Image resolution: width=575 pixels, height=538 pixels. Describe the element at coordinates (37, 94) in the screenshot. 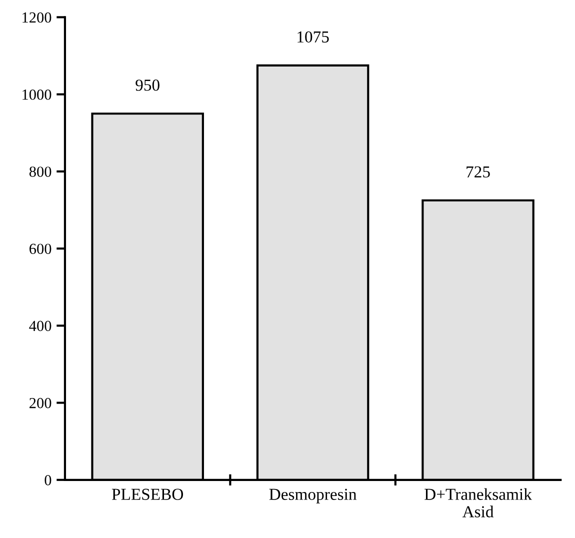

I see `y-tick-label: 1000` at that location.